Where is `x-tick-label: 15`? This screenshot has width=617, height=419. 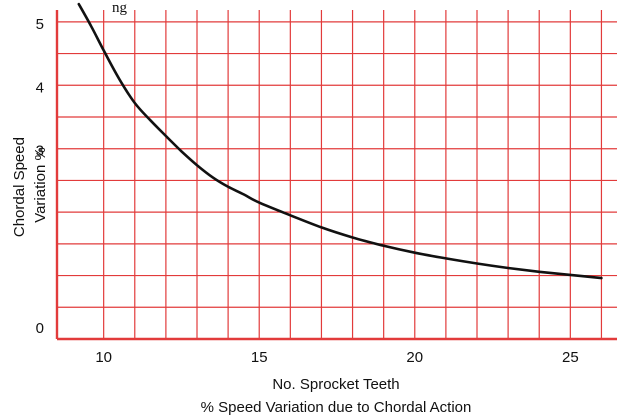
x-tick-label: 15 is located at coordinates (259, 357).